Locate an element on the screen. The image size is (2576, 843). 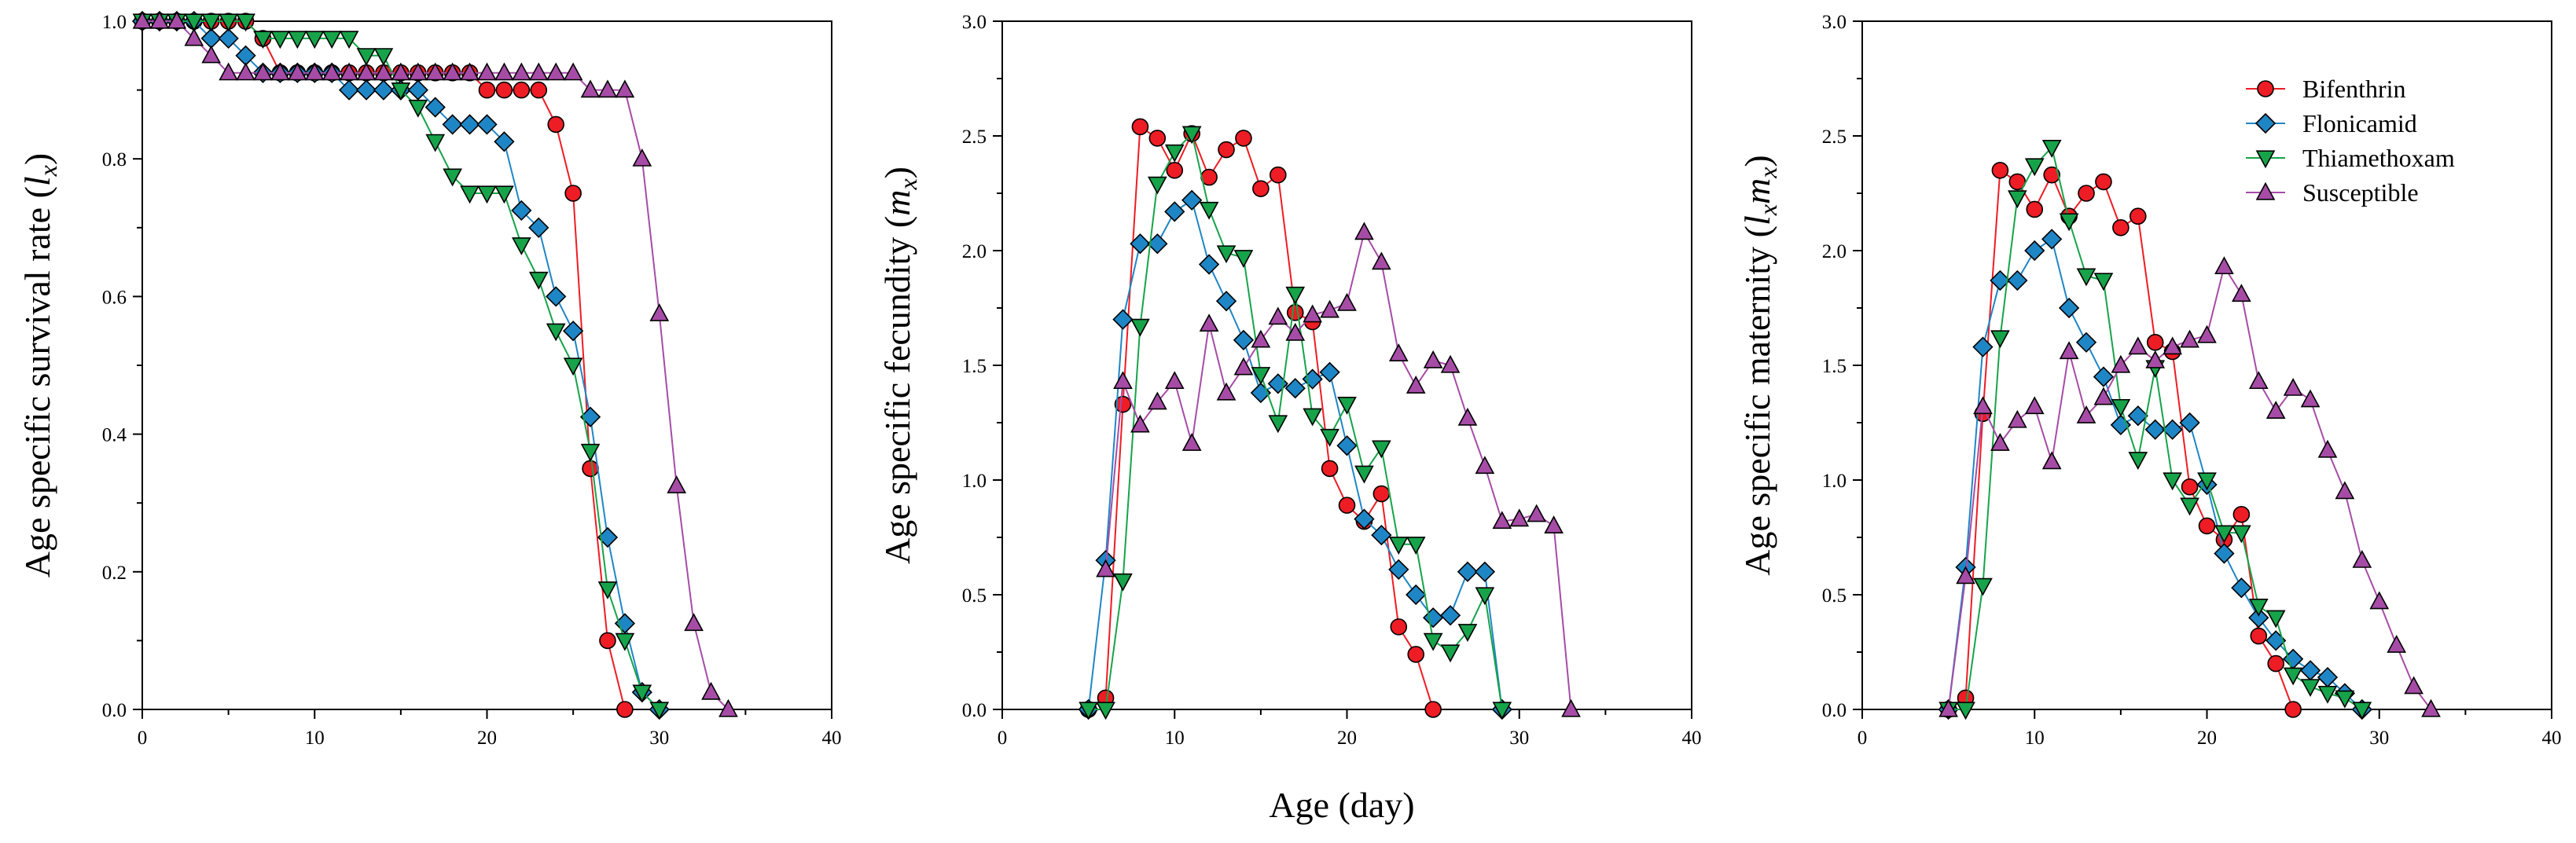
y-axis-label-part: m is located at coordinates (897, 203).